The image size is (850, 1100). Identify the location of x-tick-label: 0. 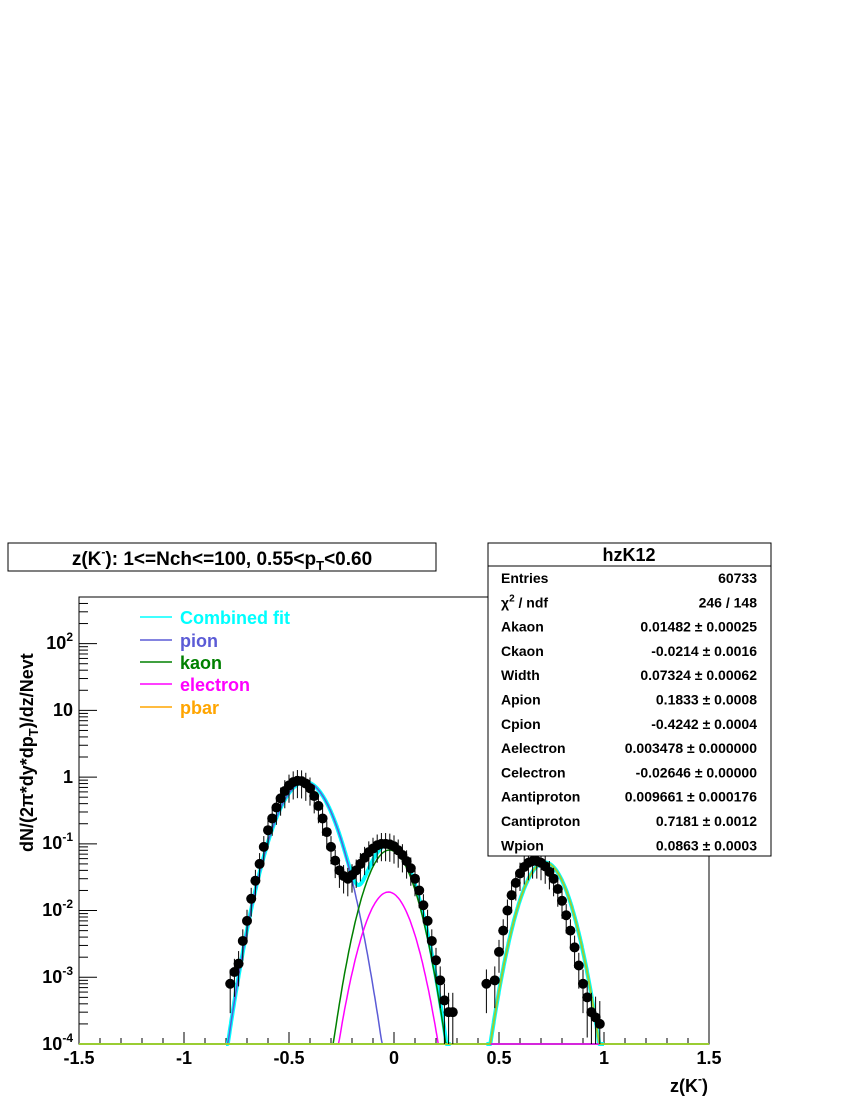
(394, 1058).